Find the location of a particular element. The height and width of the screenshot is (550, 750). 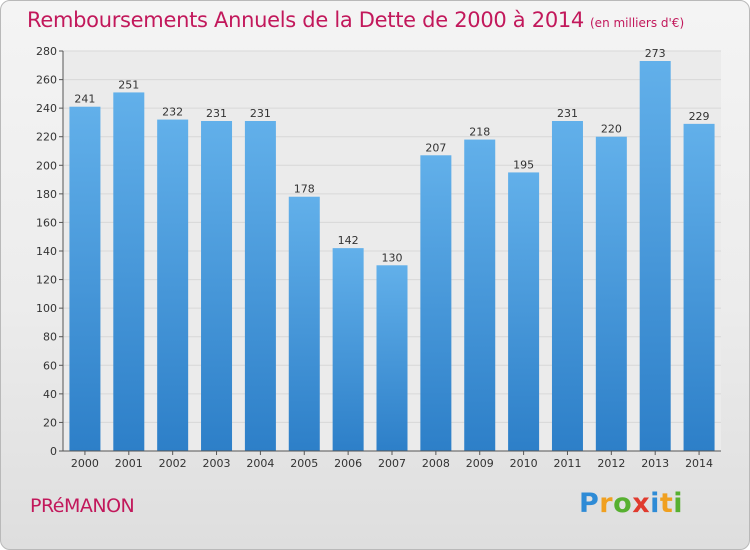

x-tick-label: 2010 is located at coordinates (524, 463).